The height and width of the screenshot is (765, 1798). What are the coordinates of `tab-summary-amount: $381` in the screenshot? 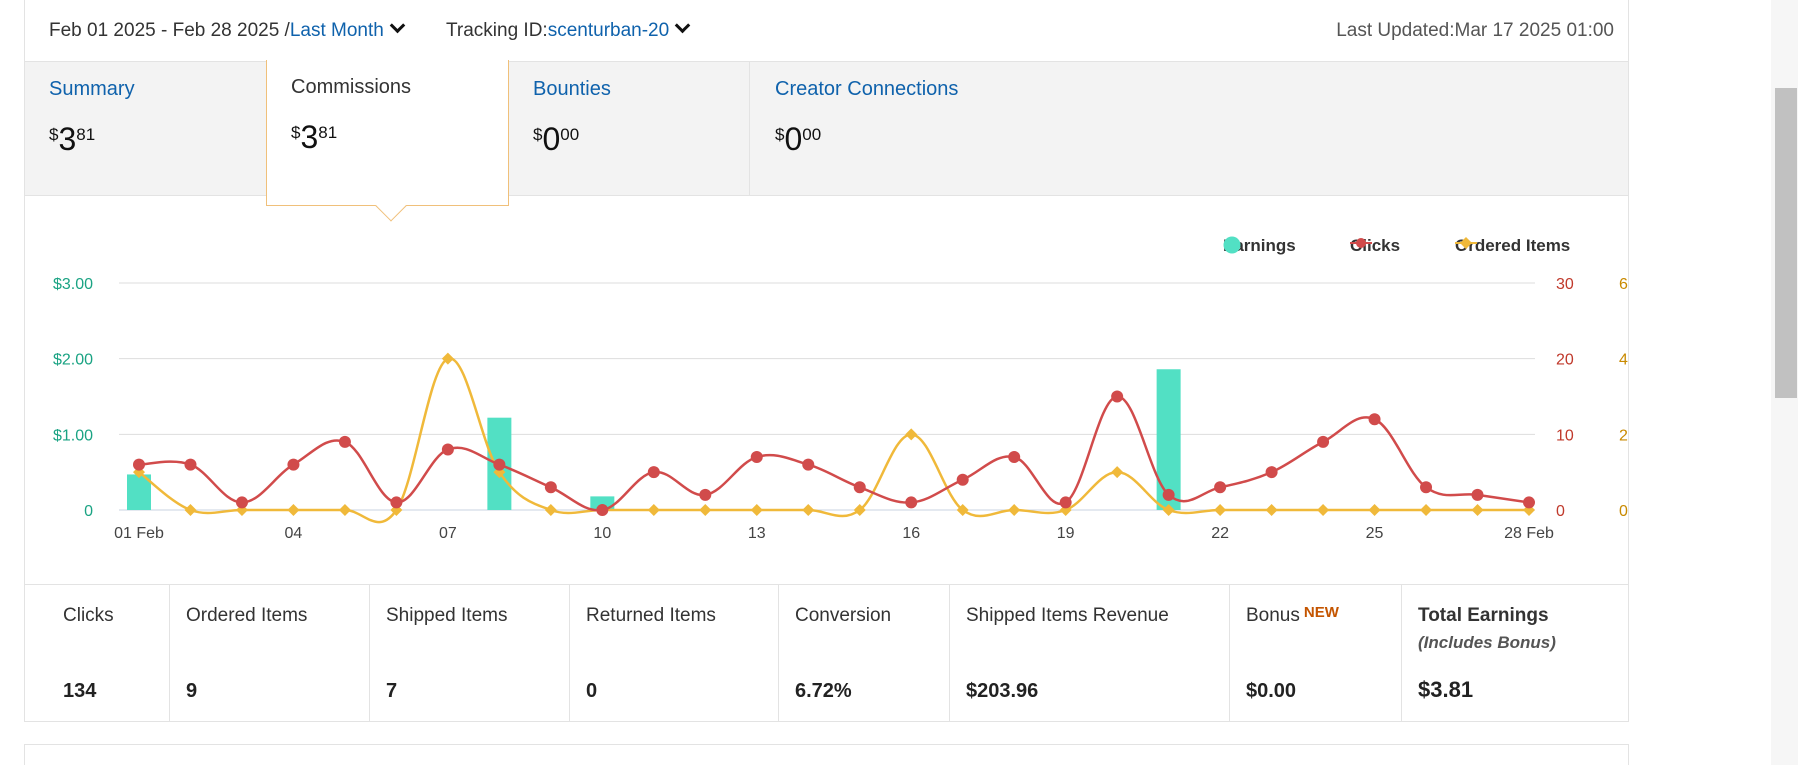 It's located at (145, 139).